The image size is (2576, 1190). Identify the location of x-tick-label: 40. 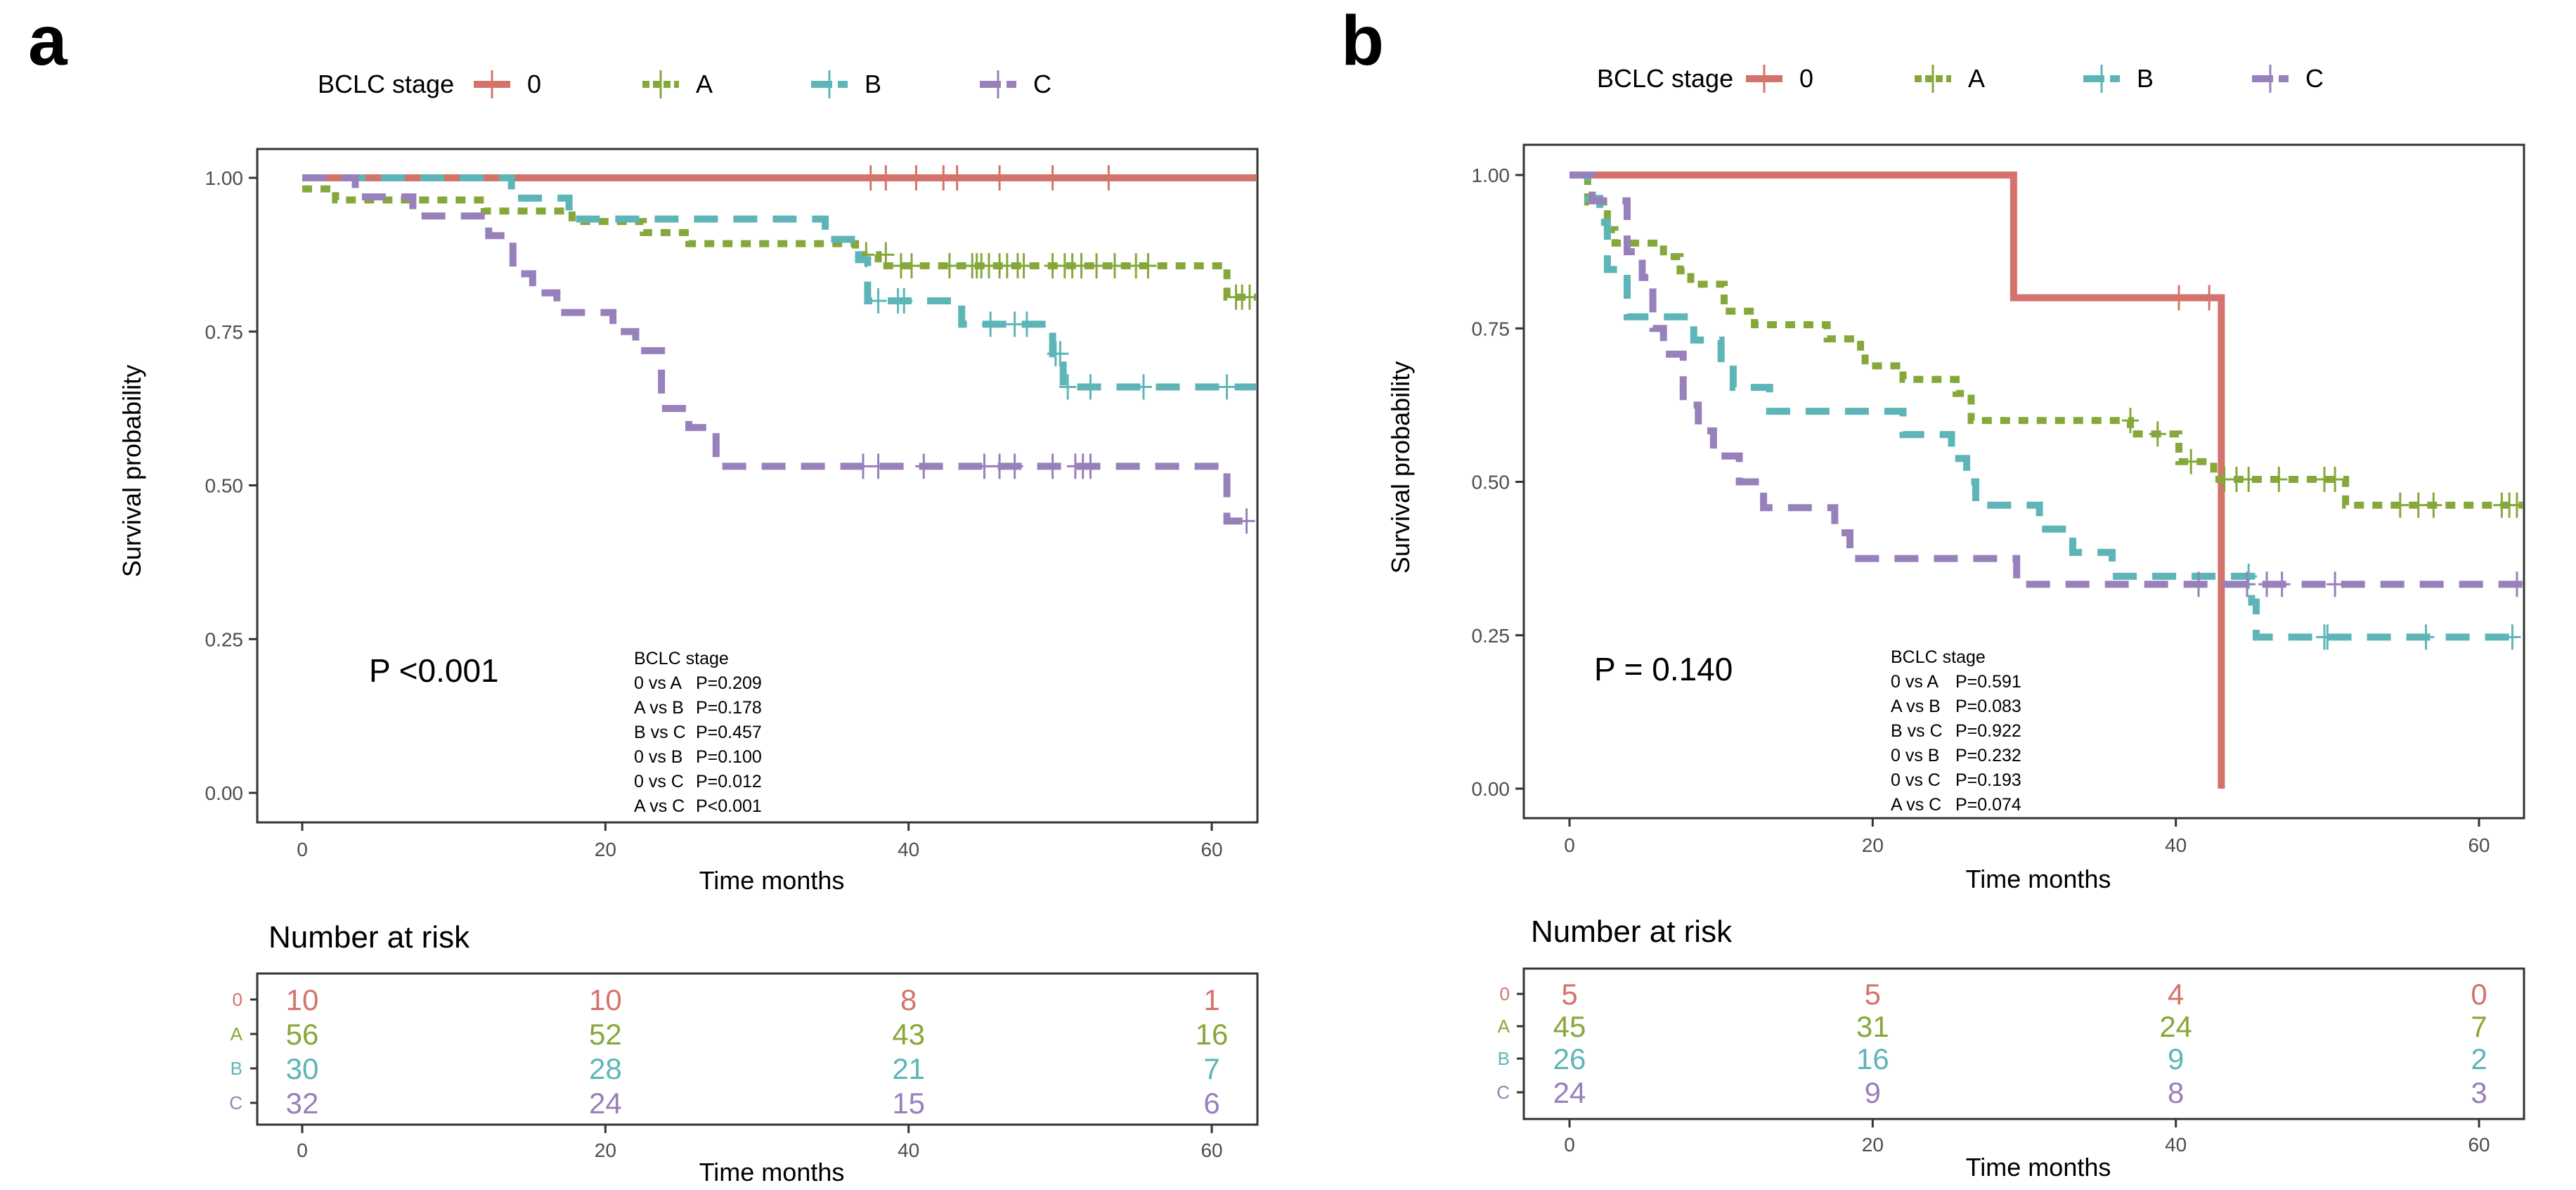
(2176, 845).